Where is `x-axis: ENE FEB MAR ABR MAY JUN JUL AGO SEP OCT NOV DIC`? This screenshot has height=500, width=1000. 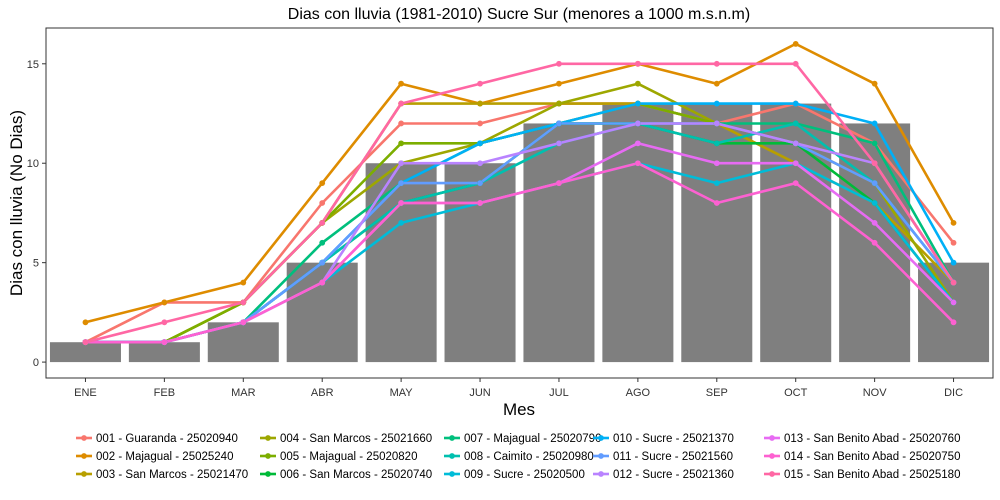 x-axis: ENE FEB MAR ABR MAY JUN JUL AGO SEP OCT NOV DIC is located at coordinates (518, 388).